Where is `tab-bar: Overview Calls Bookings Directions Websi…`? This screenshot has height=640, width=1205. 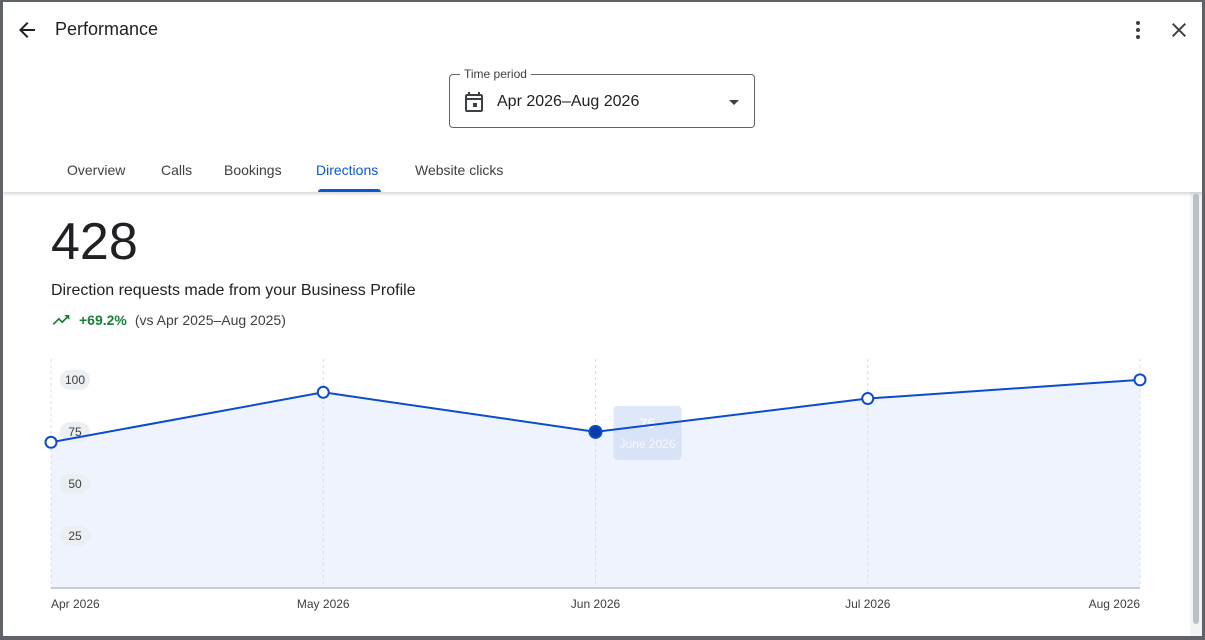
tab-bar: Overview Calls Bookings Directions Websi… is located at coordinates (602, 172).